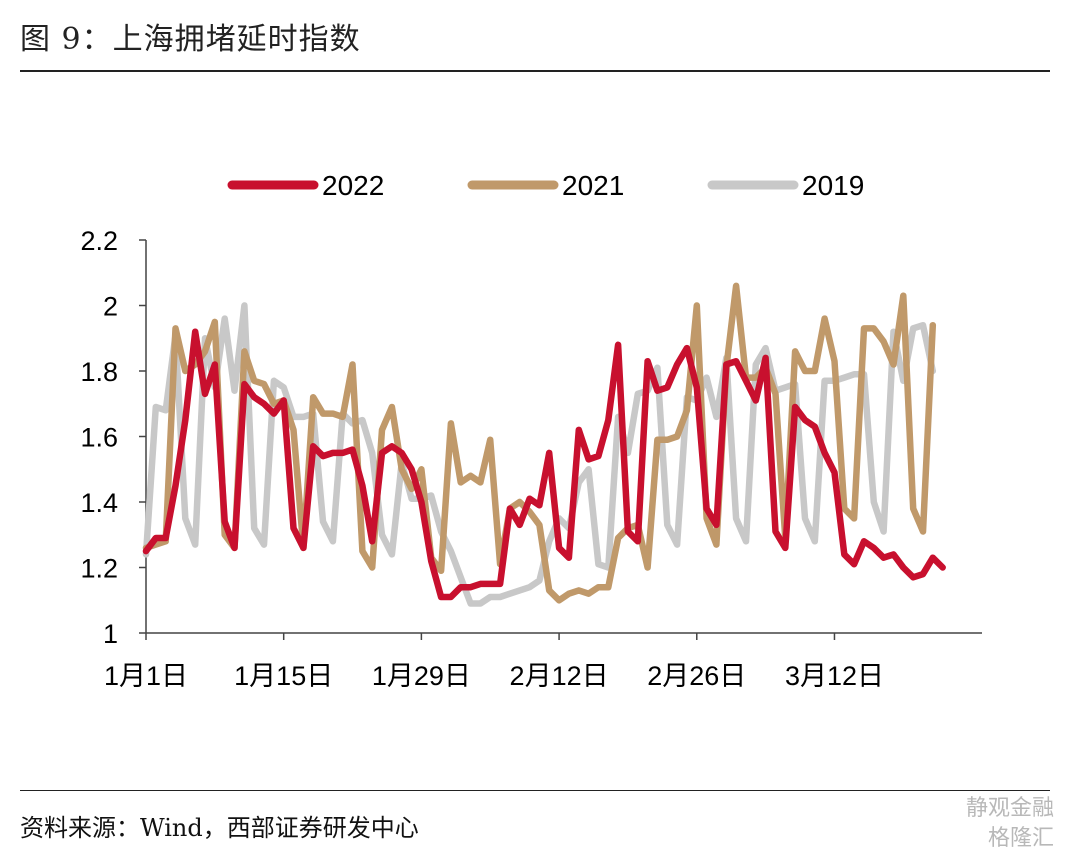 The image size is (1080, 861). I want to click on y-tick-label: 2, so click(110, 307).